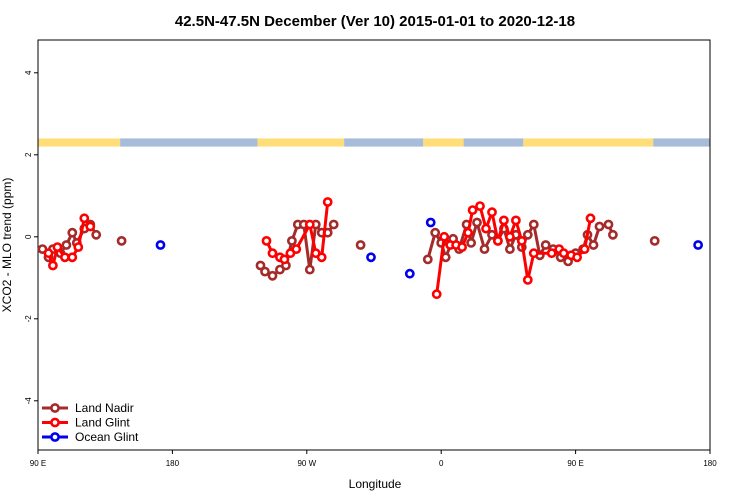  I want to click on y-axis: -4 -2 0 2 4, so click(31, 237).